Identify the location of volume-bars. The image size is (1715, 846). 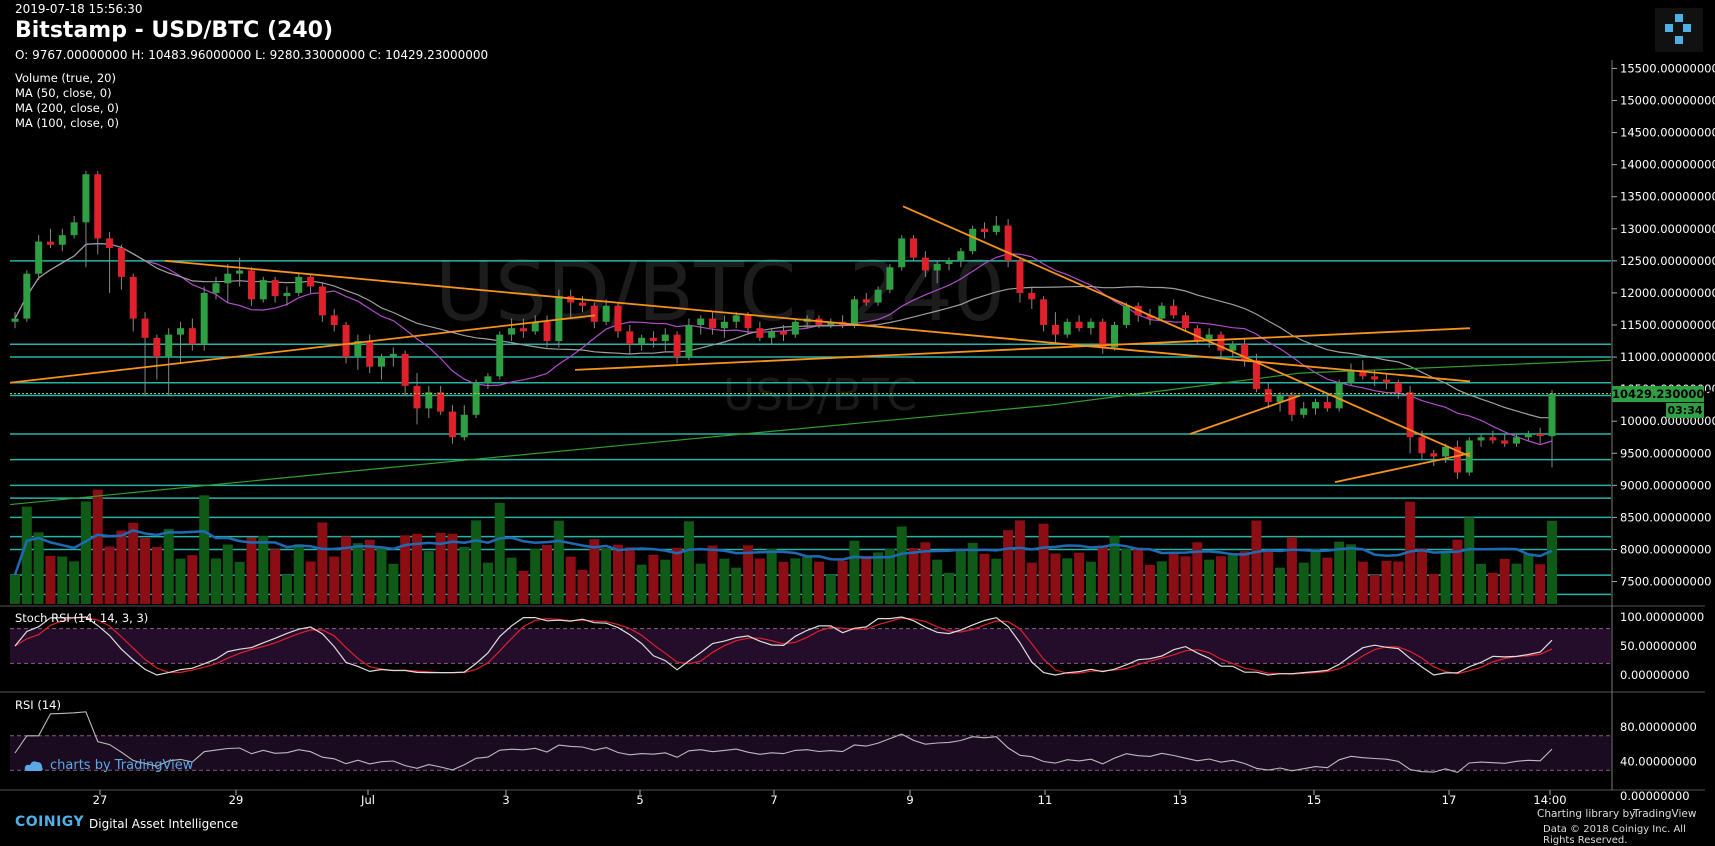
(783, 546).